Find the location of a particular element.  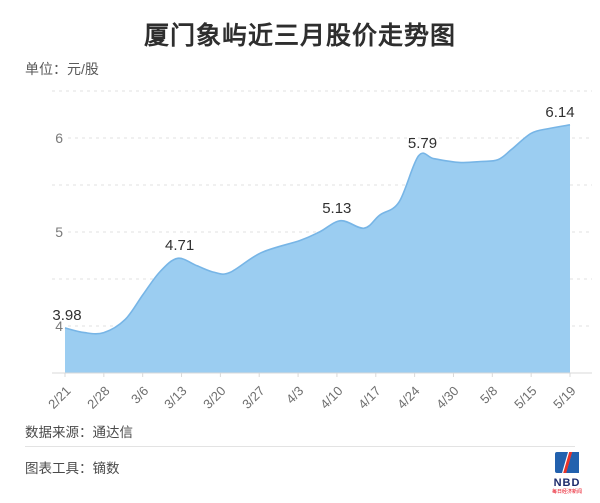

x-axis-label: 4/24 is located at coordinates (408, 397).